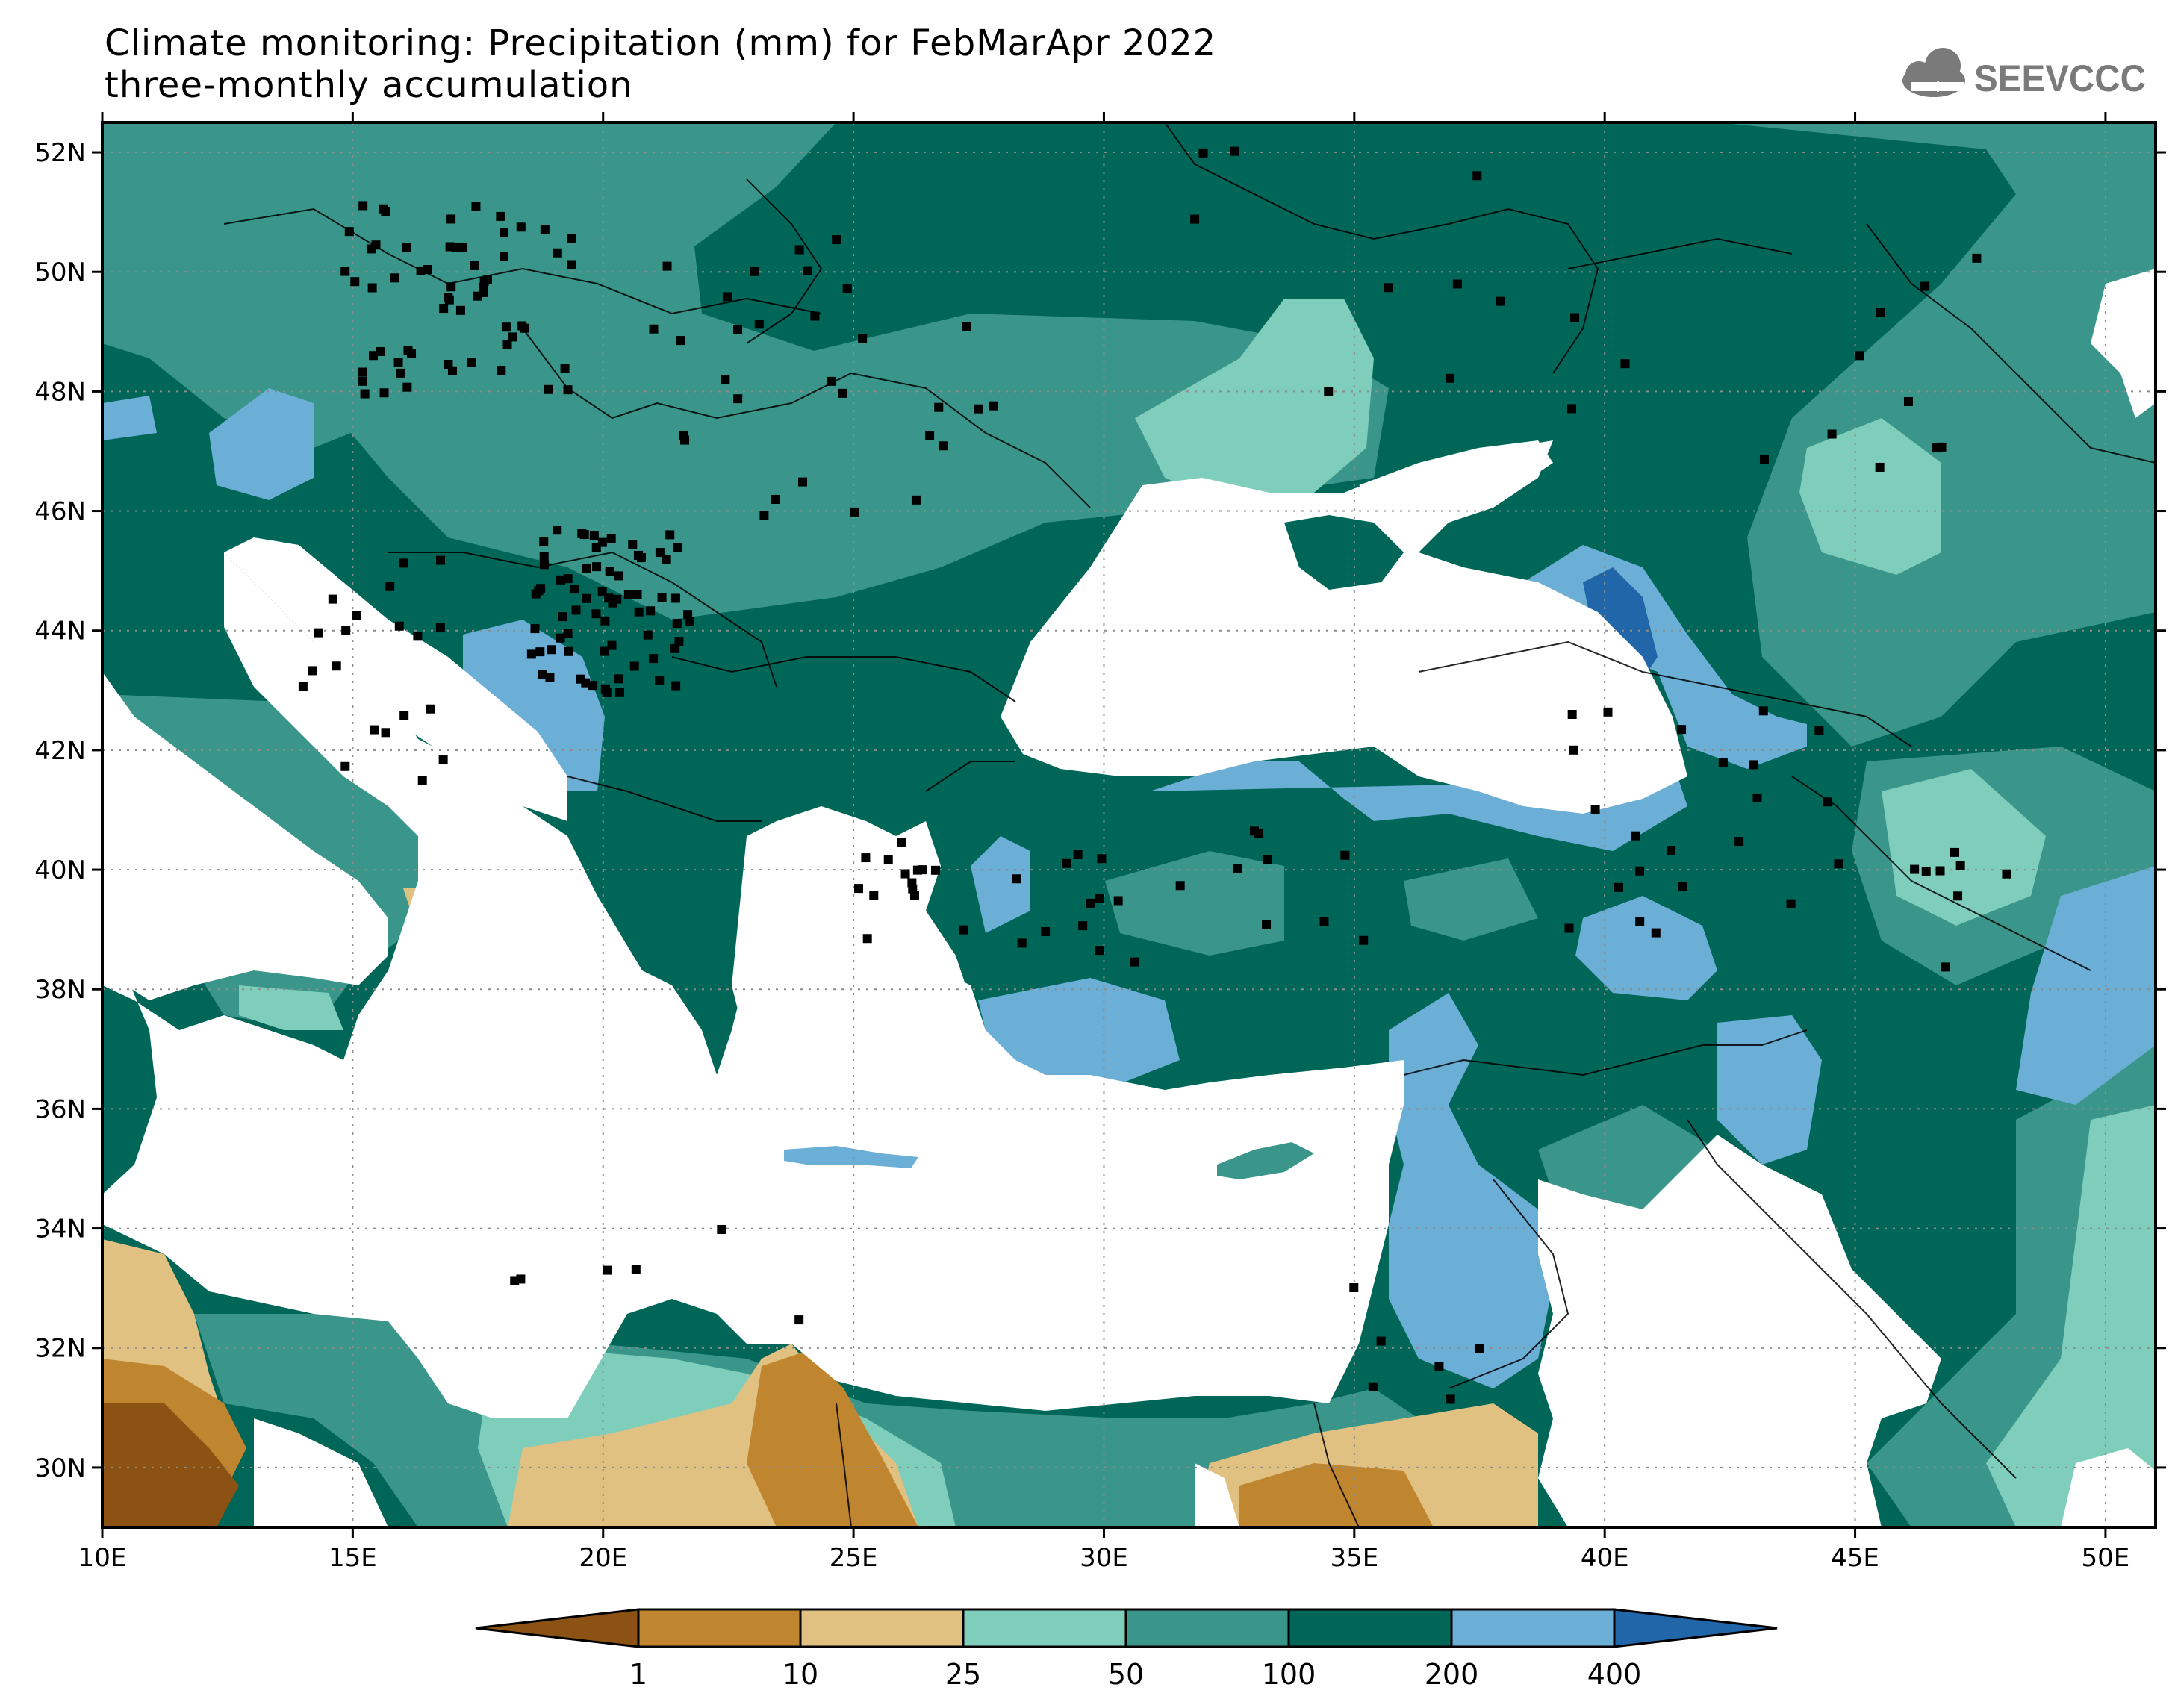 This screenshot has width=2175, height=1708. I want to click on field-50-100-turkey-central, so click(1194, 903).